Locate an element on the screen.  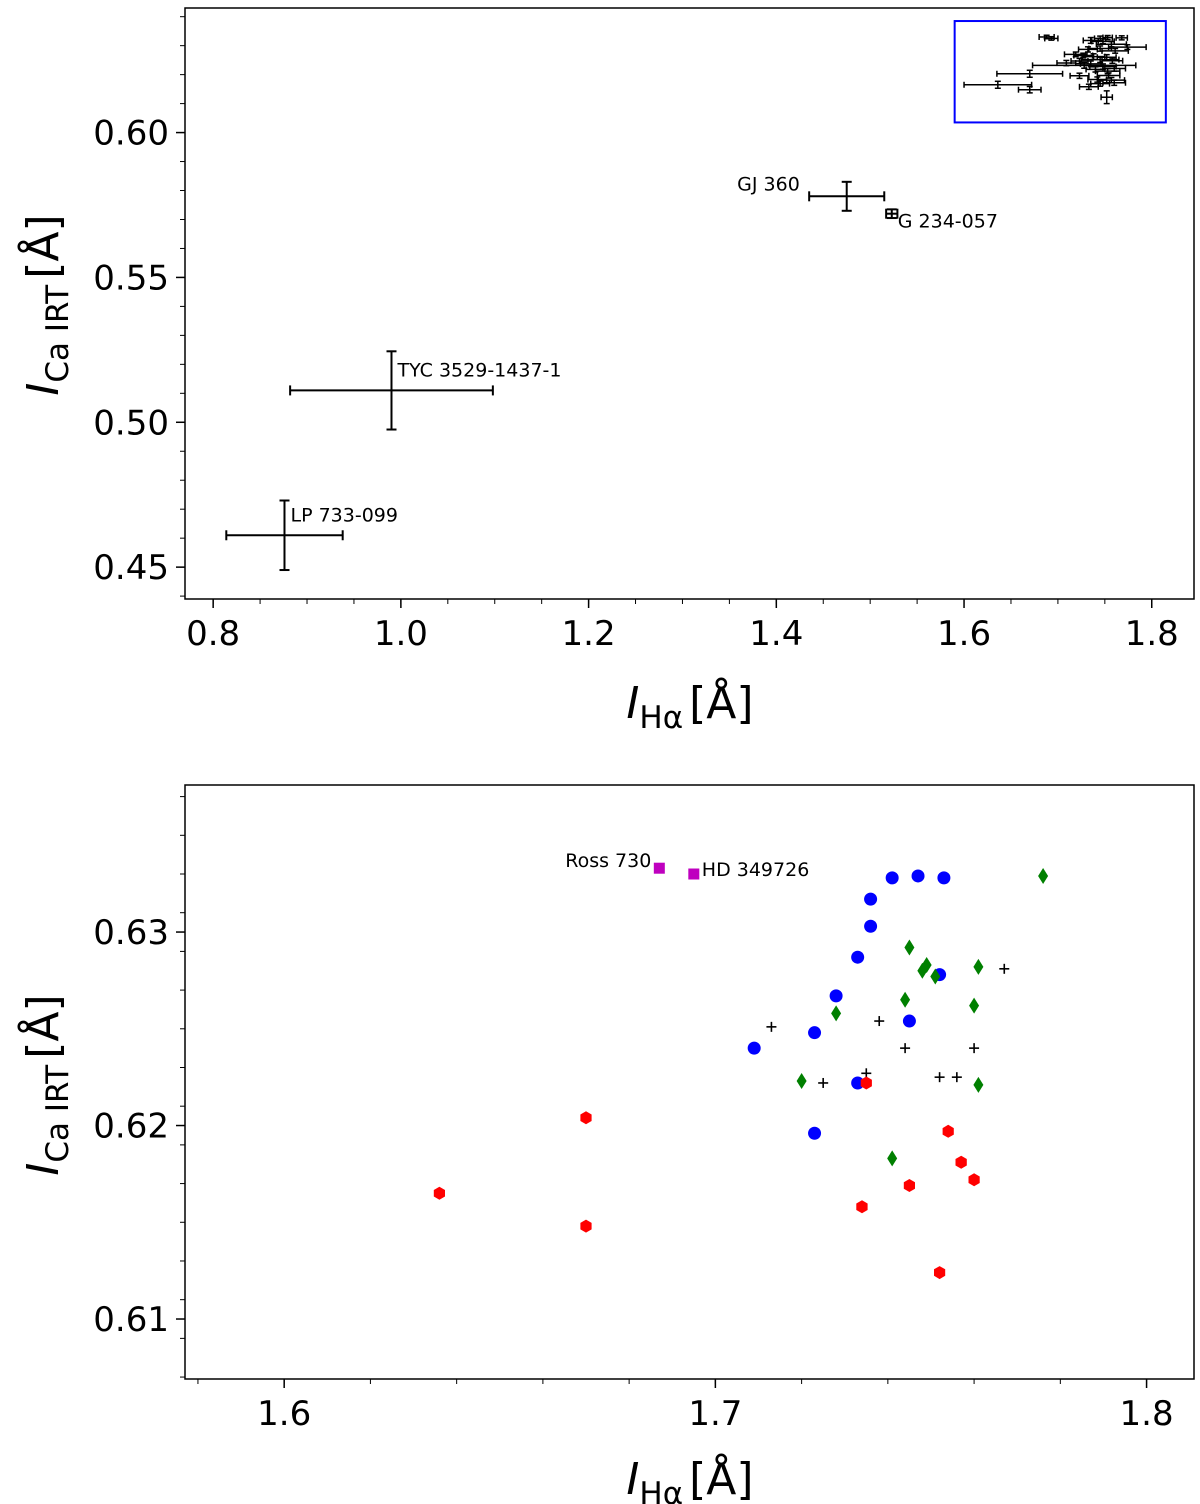
bottom-x-tick-label: 1.6 is located at coordinates (284, 1414).